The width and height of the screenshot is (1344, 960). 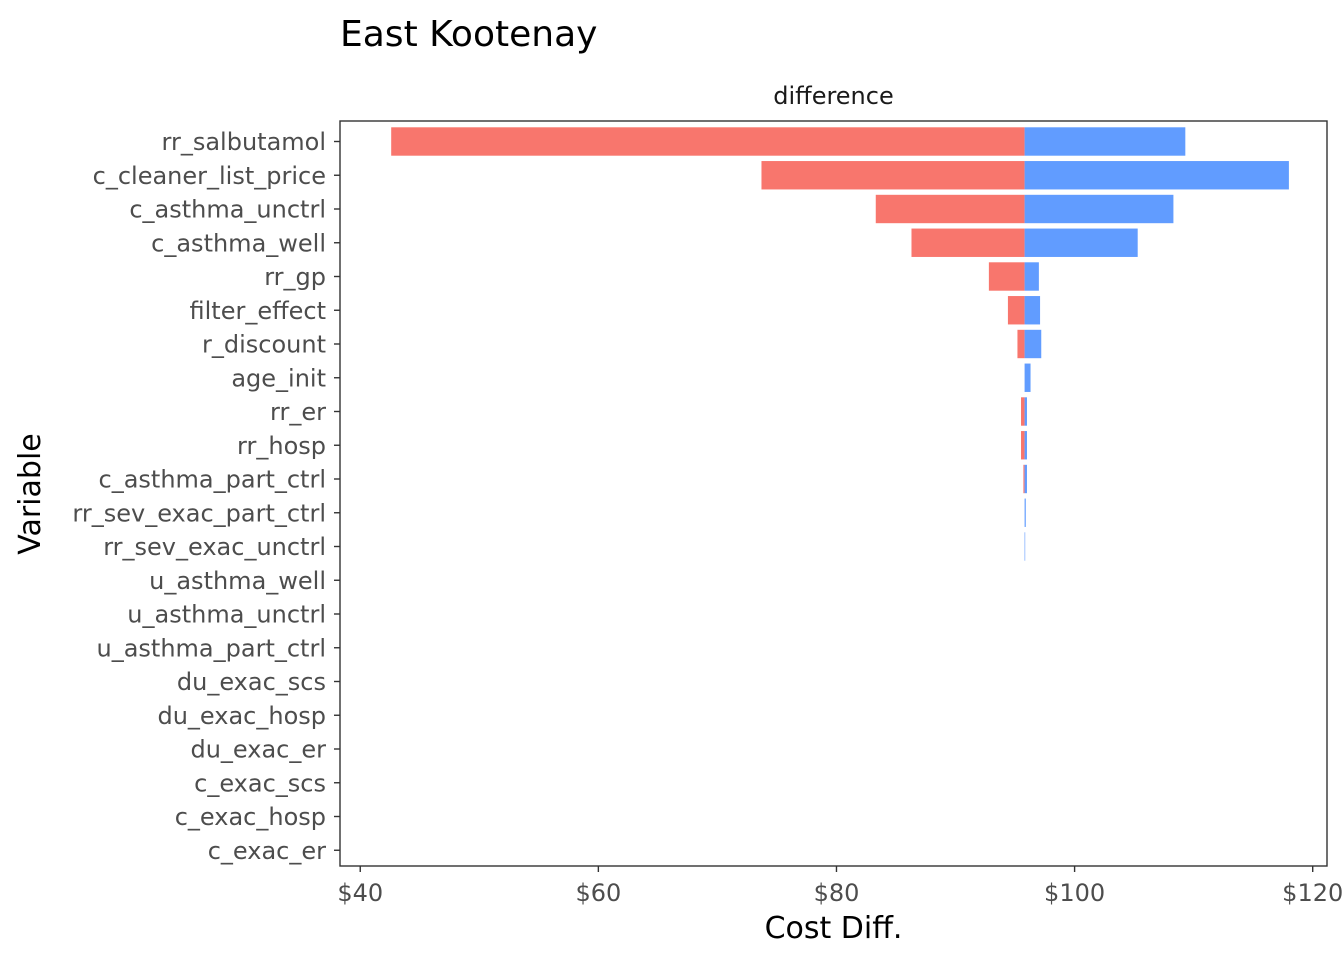 I want to click on bar-high-rr_salbutamol, so click(x=1105, y=141).